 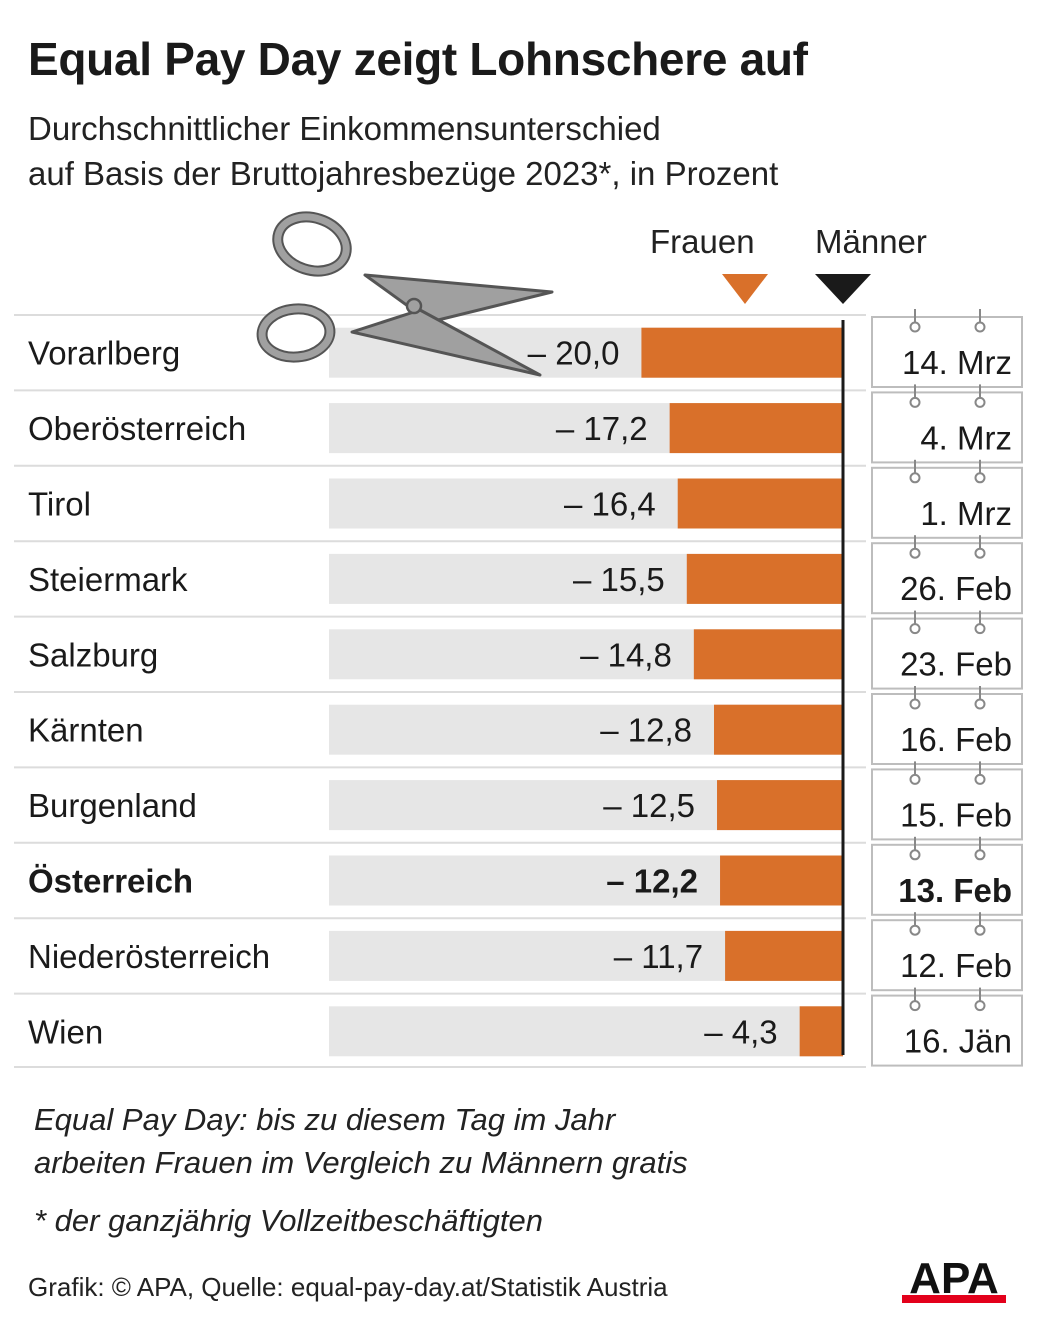 What do you see at coordinates (418, 59) in the screenshot?
I see `page-title: Equal Pay Day zeigt Lohnschere auf` at bounding box center [418, 59].